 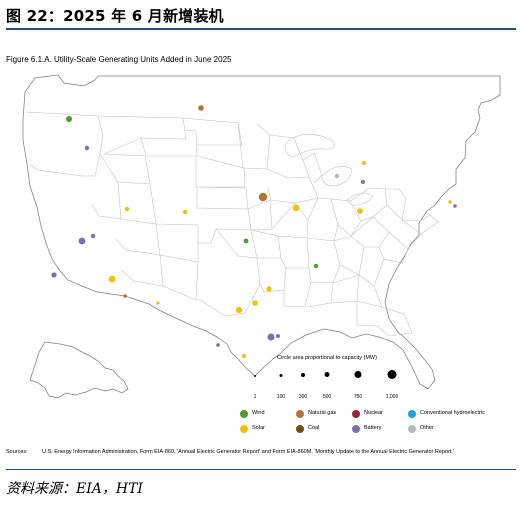 What do you see at coordinates (392, 397) in the screenshot?
I see `size-label: 1,000` at bounding box center [392, 397].